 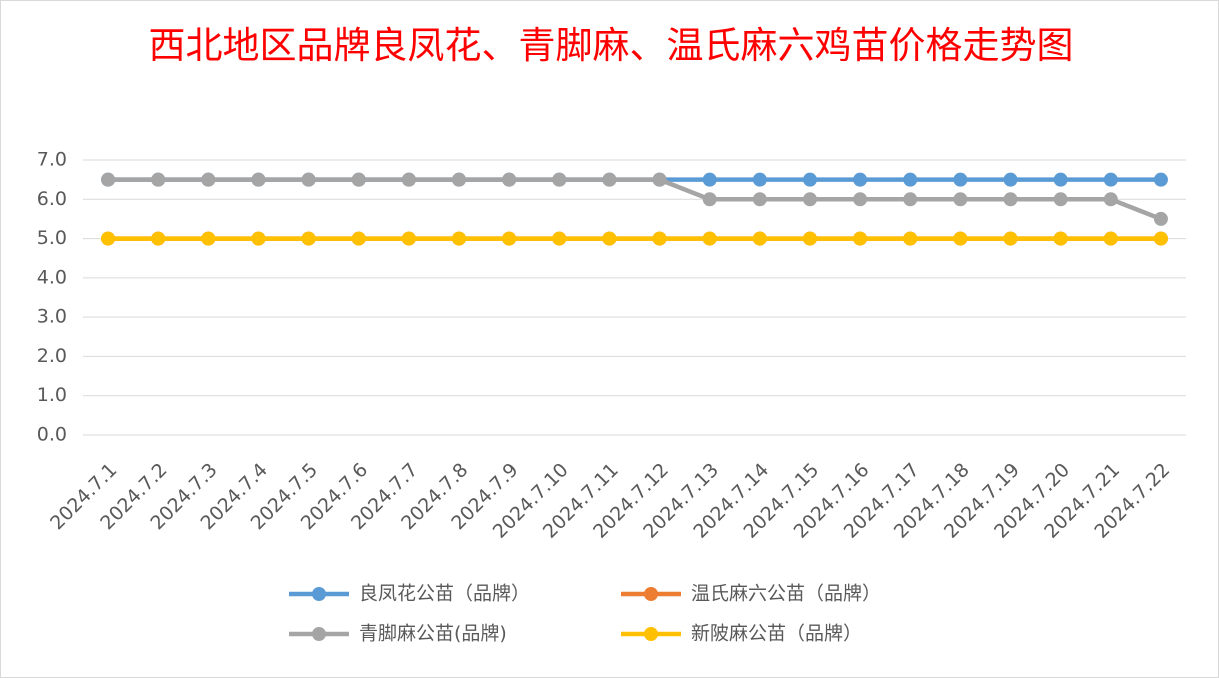 I want to click on legend-label: 青脚麻公苗(品牌), so click(x=433, y=634).